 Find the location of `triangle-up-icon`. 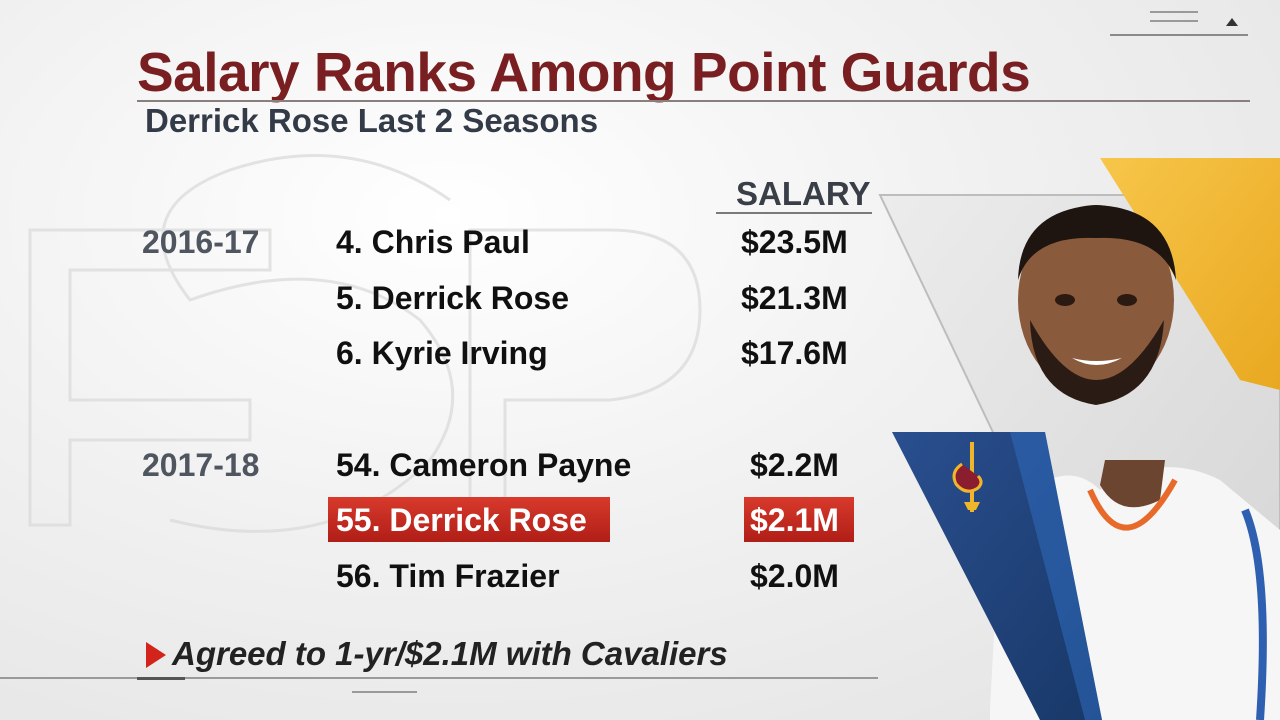

triangle-up-icon is located at coordinates (1232, 22).